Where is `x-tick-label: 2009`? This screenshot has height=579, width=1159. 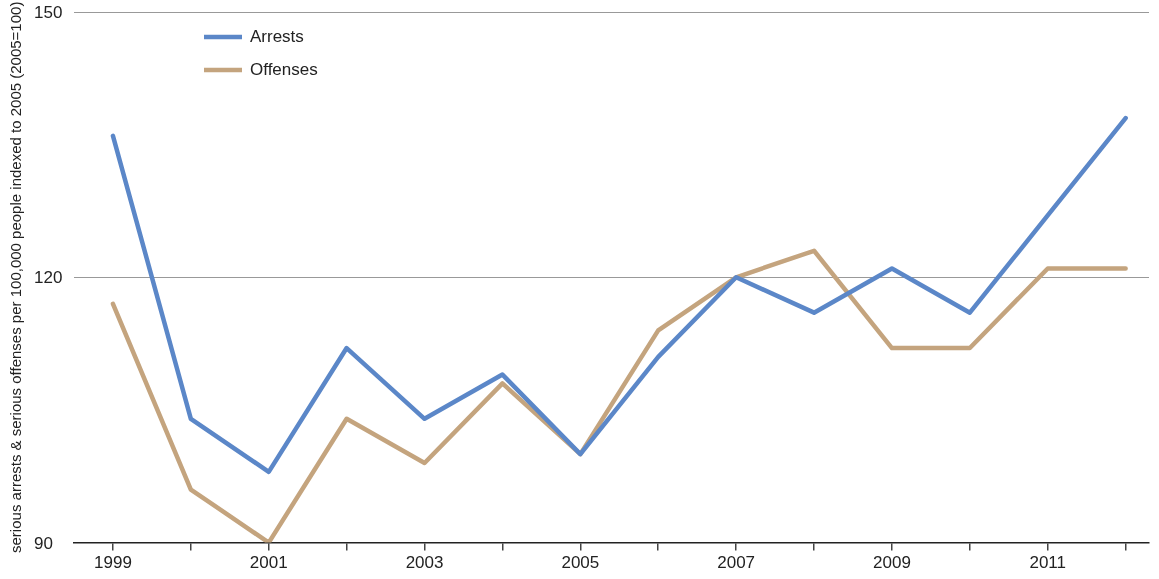
x-tick-label: 2009 is located at coordinates (892, 563).